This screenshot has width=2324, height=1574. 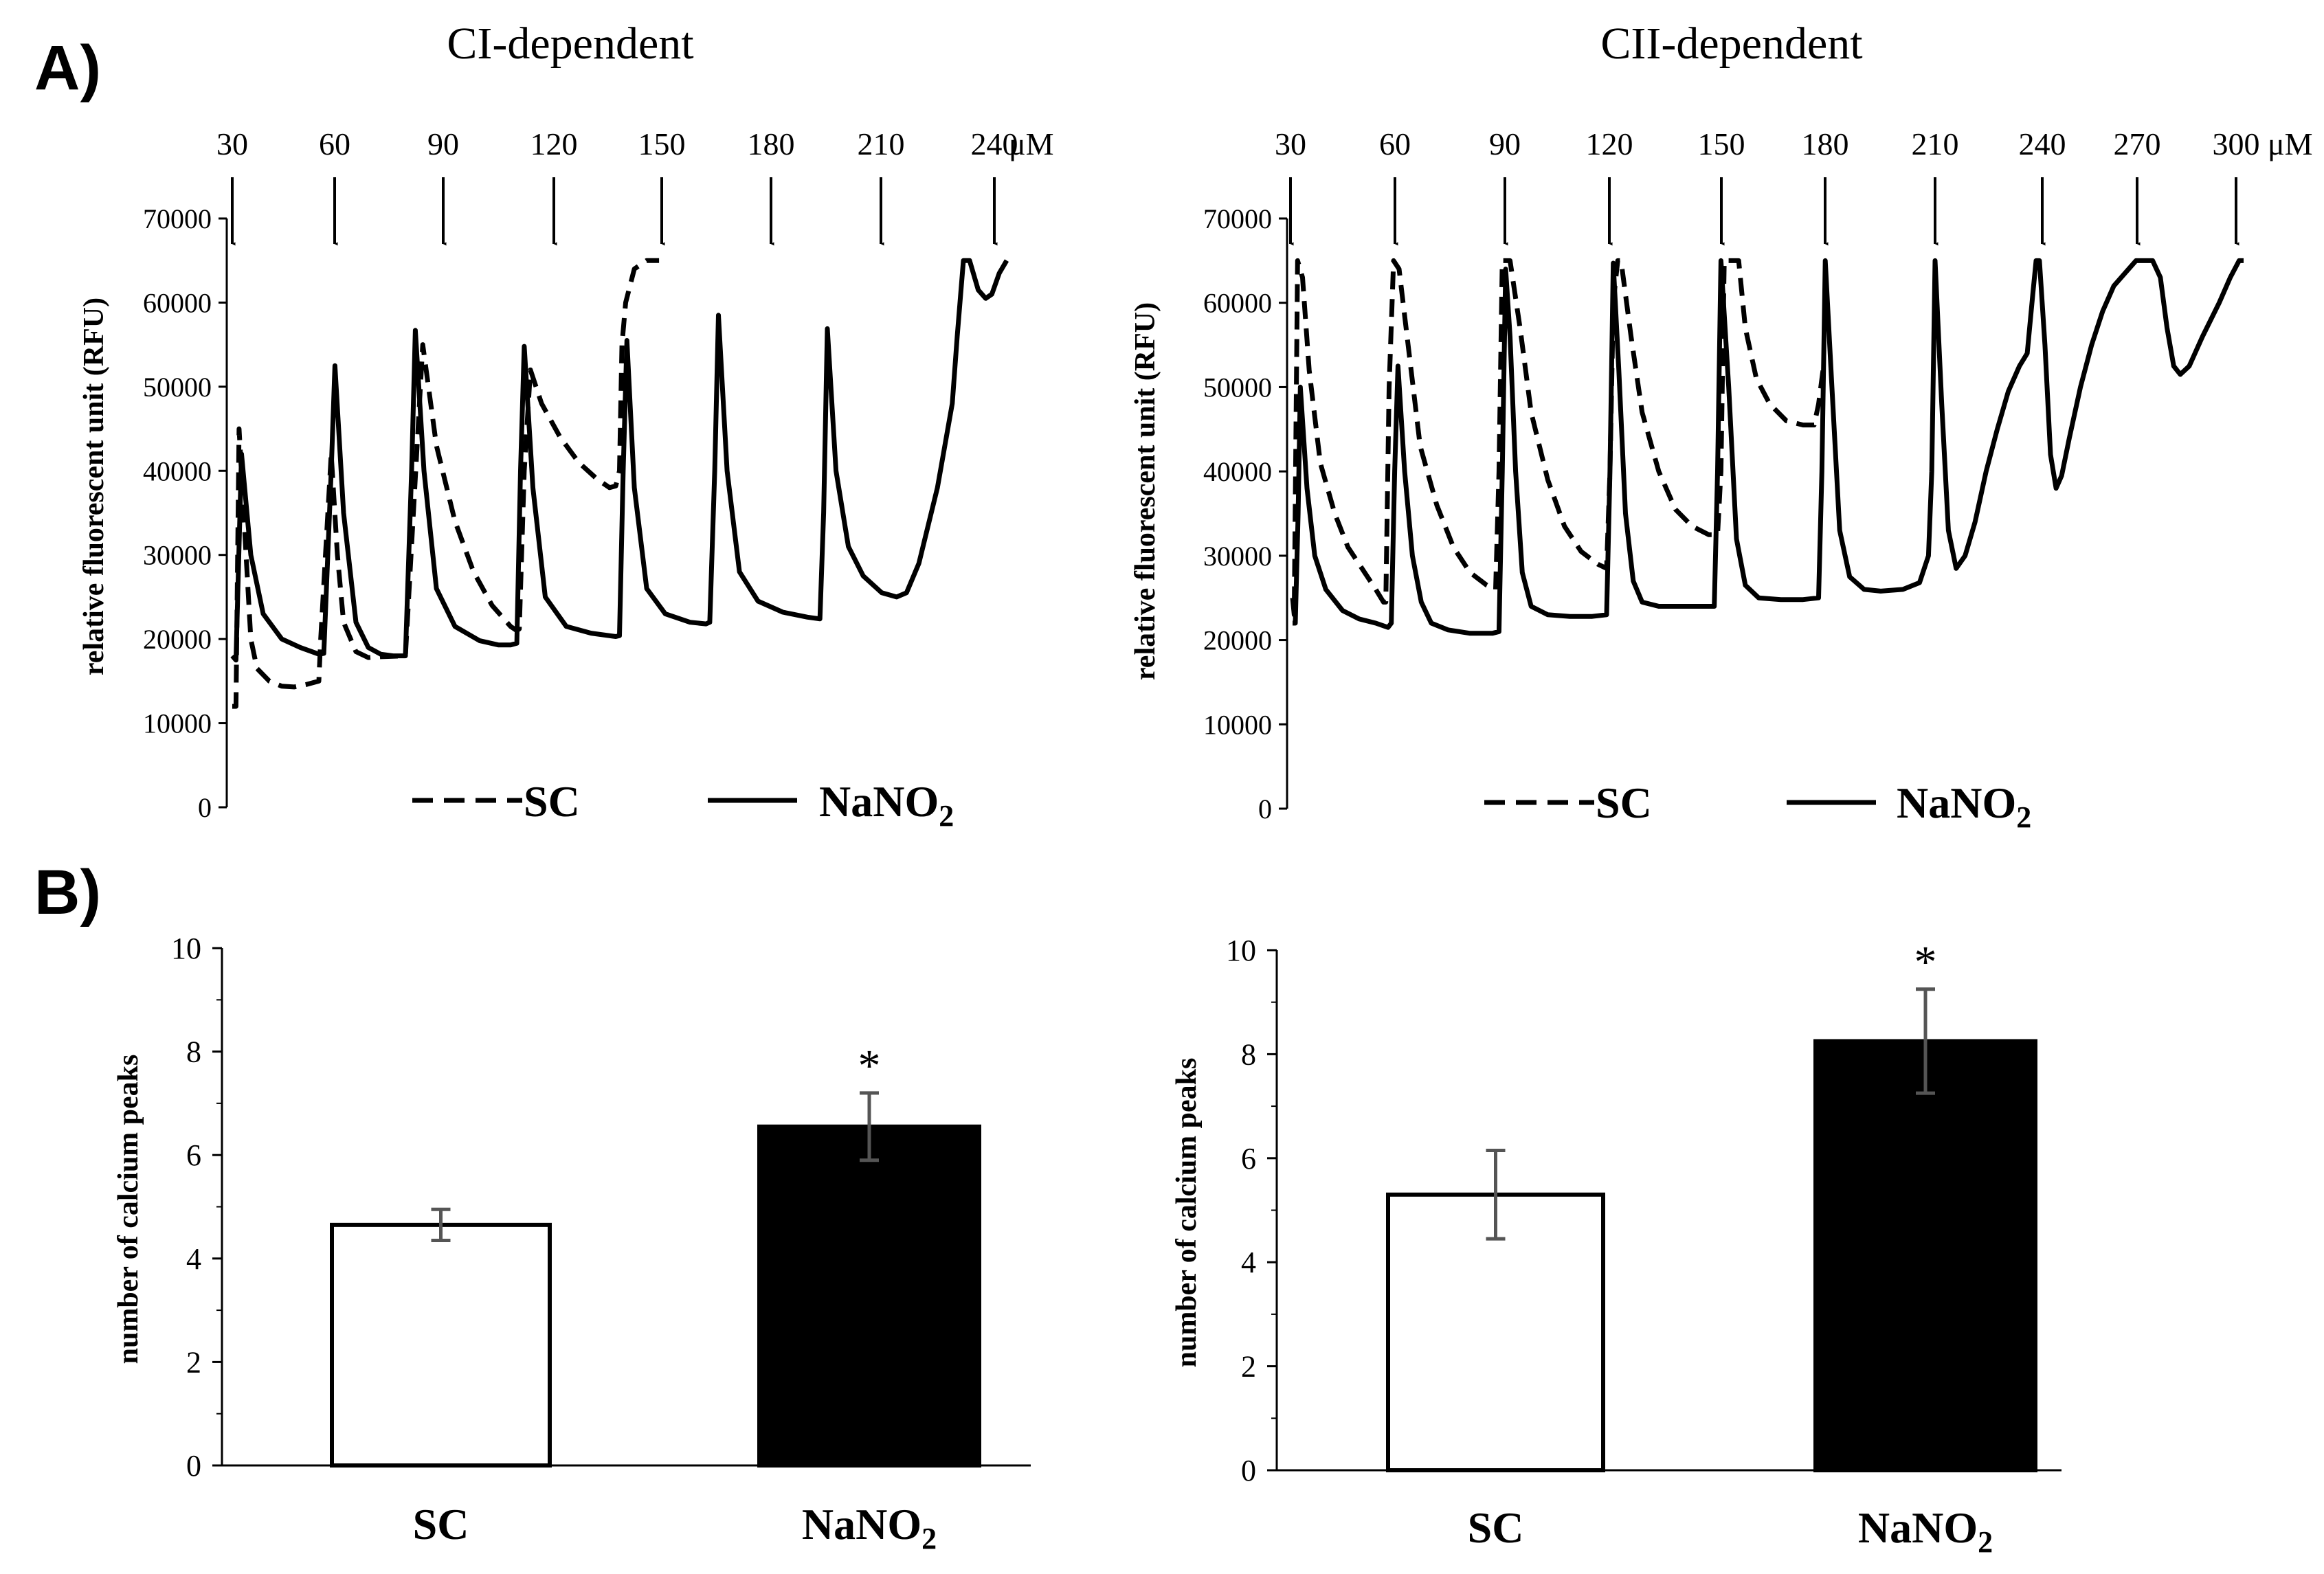 What do you see at coordinates (94, 486) in the screenshot?
I see `y-axis-label-ci: relative fluorescent unit (RFU)` at bounding box center [94, 486].